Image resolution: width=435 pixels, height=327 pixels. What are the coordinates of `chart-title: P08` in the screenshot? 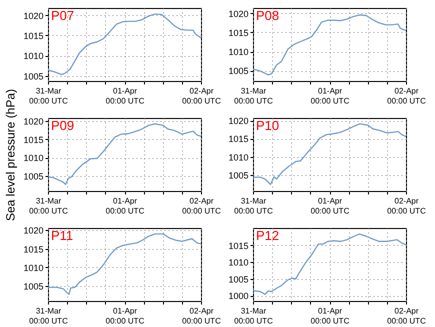 It's located at (268, 15).